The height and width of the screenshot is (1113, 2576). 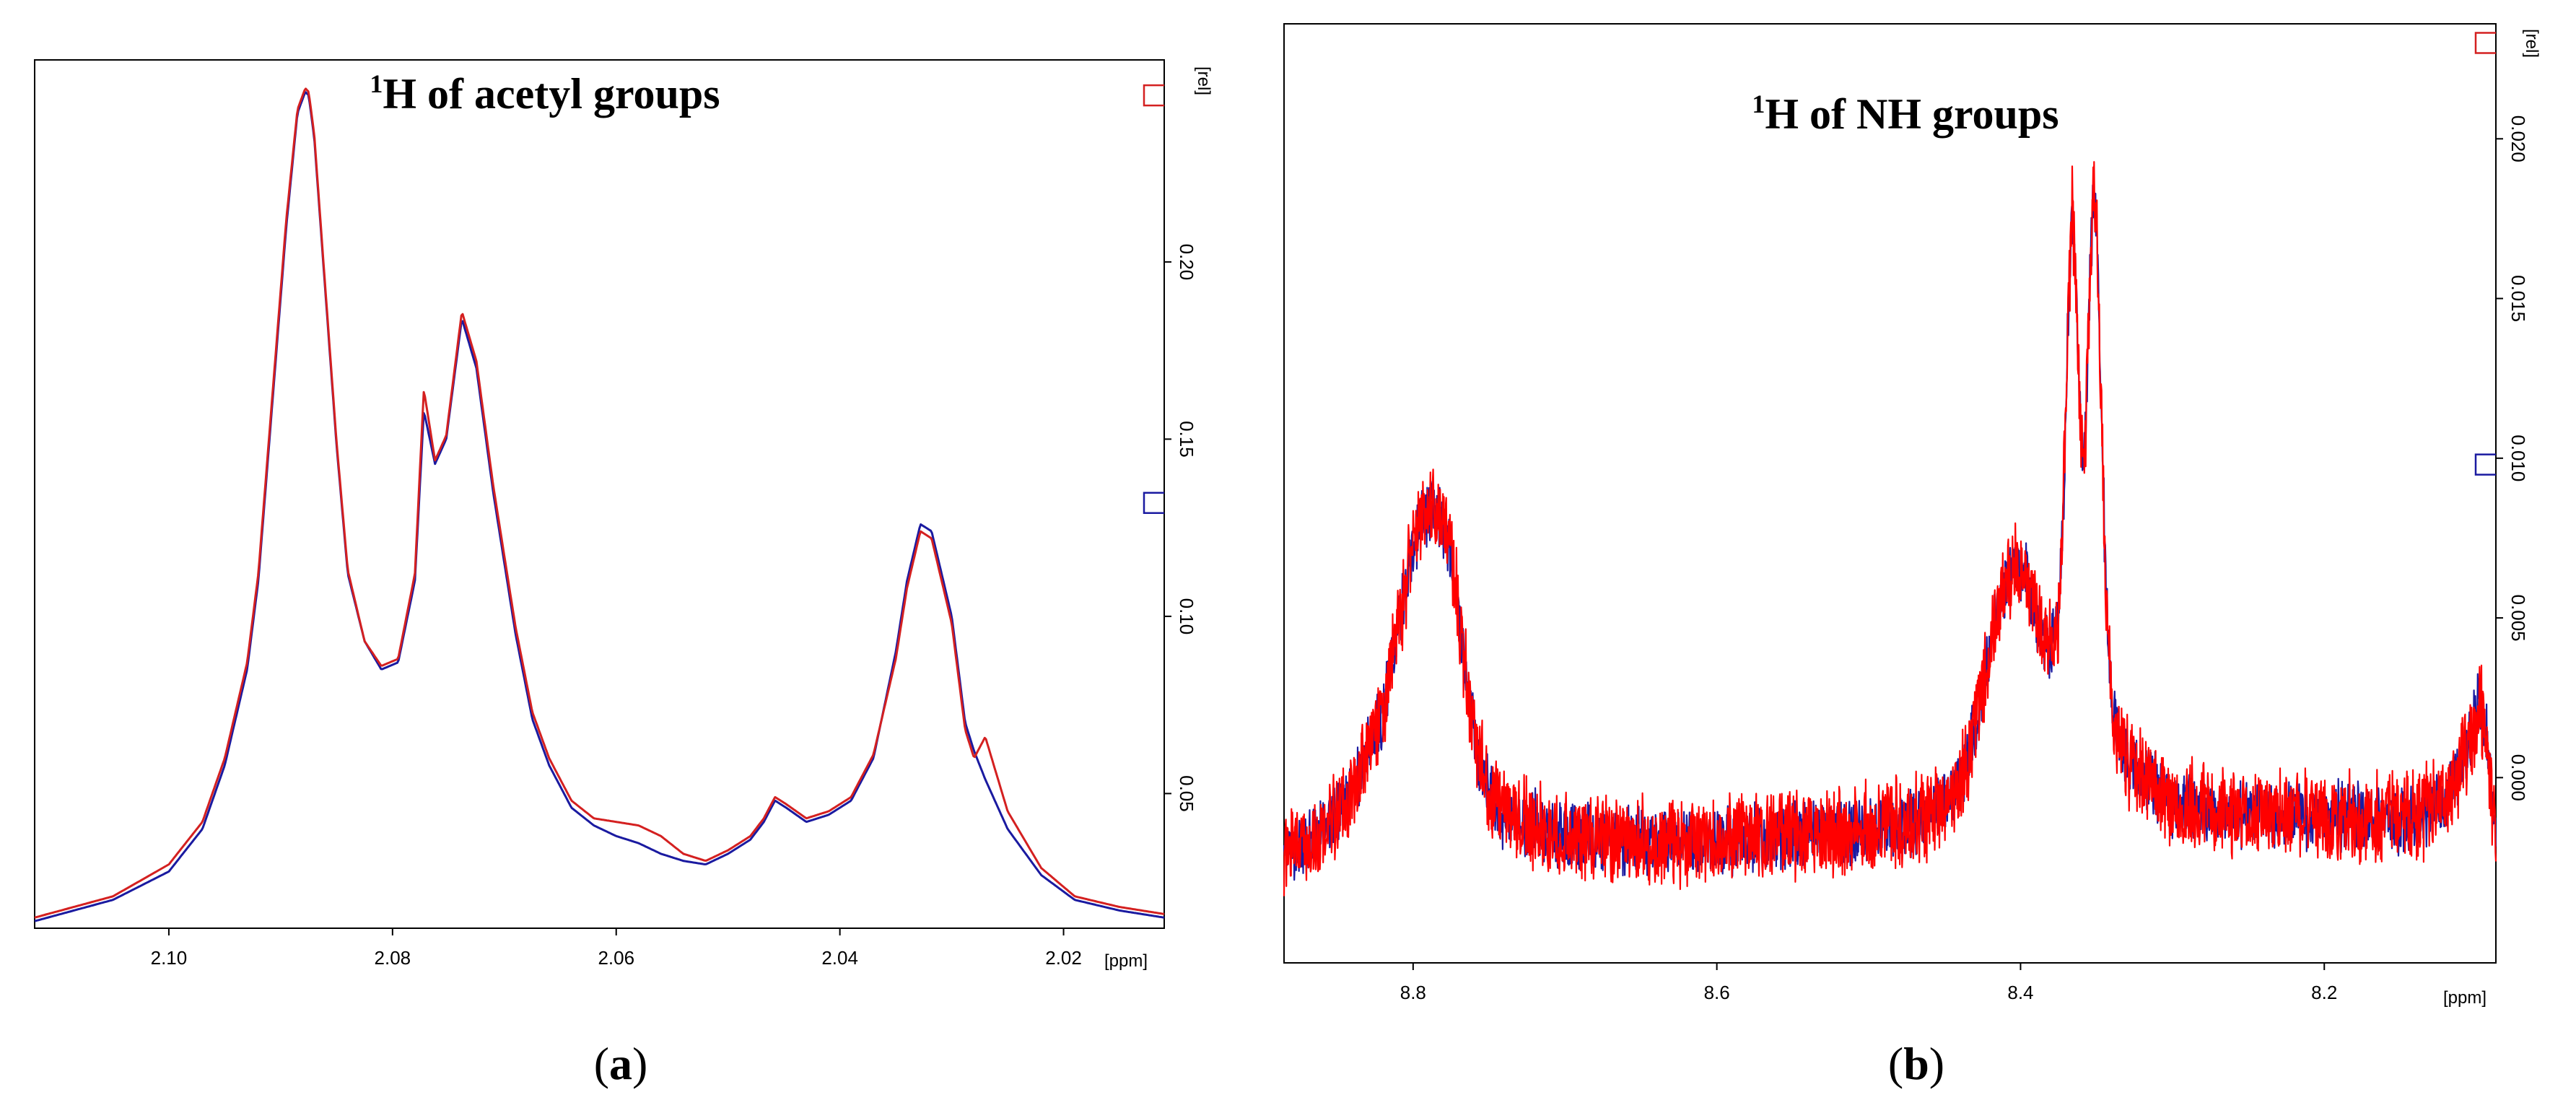 I want to click on x-tick-label: 2.04, so click(x=839, y=958).